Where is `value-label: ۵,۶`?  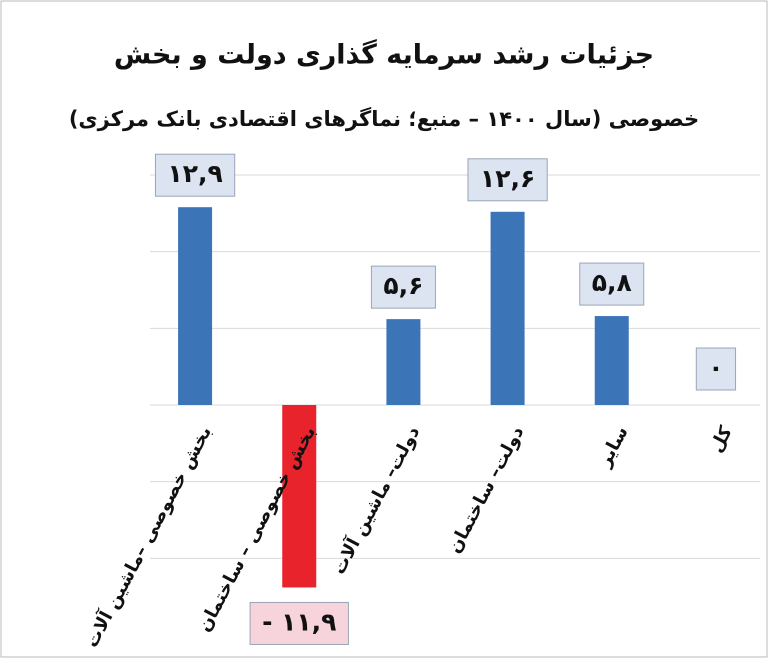 value-label: ۵,۶ is located at coordinates (403, 285).